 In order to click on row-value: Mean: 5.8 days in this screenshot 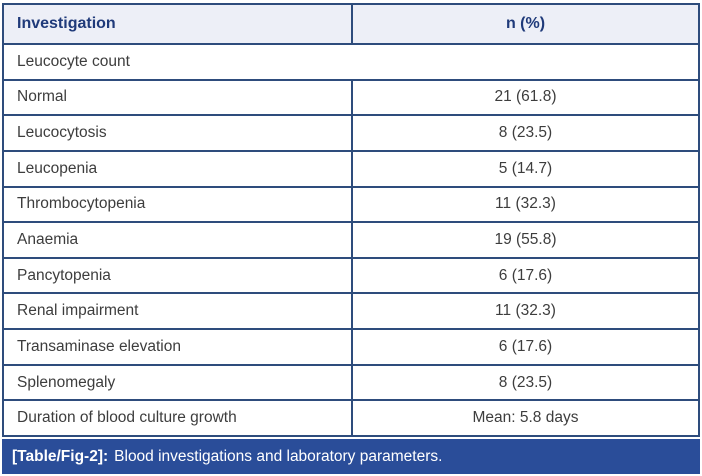, I will do `click(524, 418)`.